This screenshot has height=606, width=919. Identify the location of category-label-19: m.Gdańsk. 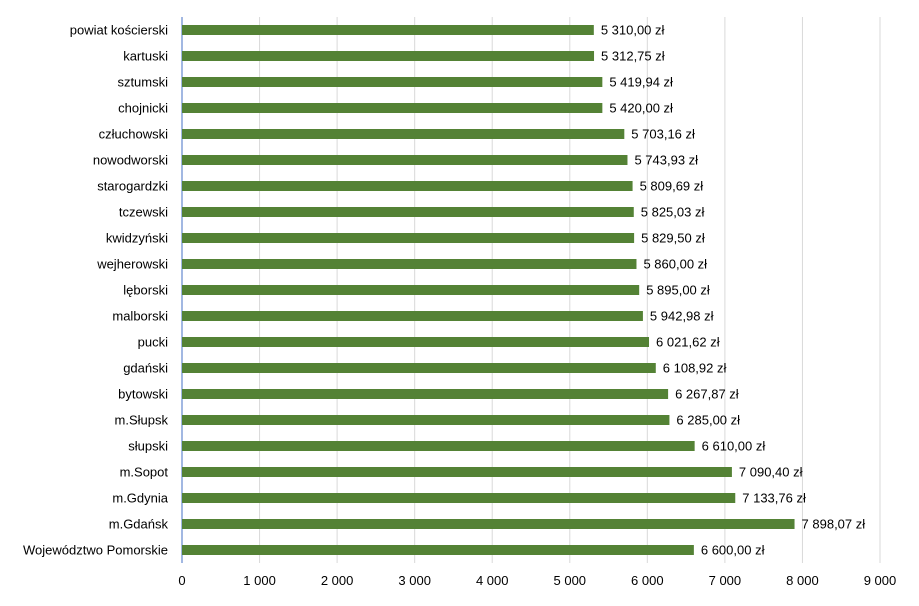
(139, 524).